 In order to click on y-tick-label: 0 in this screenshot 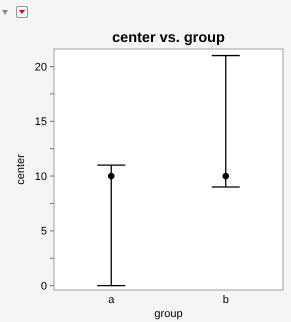, I will do `click(43, 286)`.